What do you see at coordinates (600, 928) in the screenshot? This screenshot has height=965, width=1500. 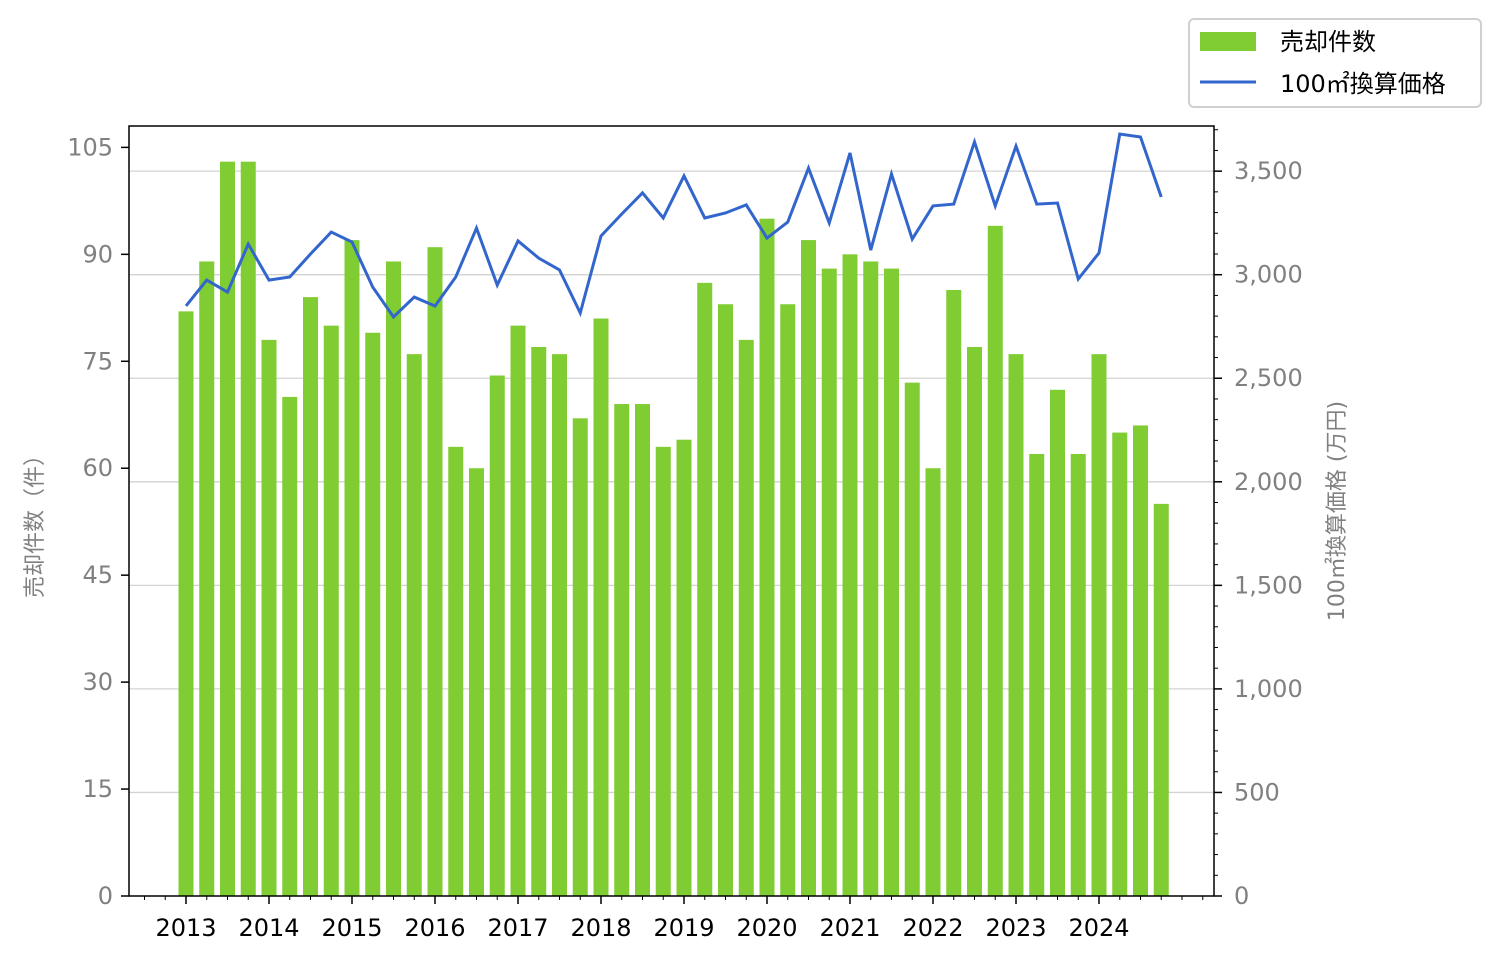 I see `x-tick-label: 2018` at bounding box center [600, 928].